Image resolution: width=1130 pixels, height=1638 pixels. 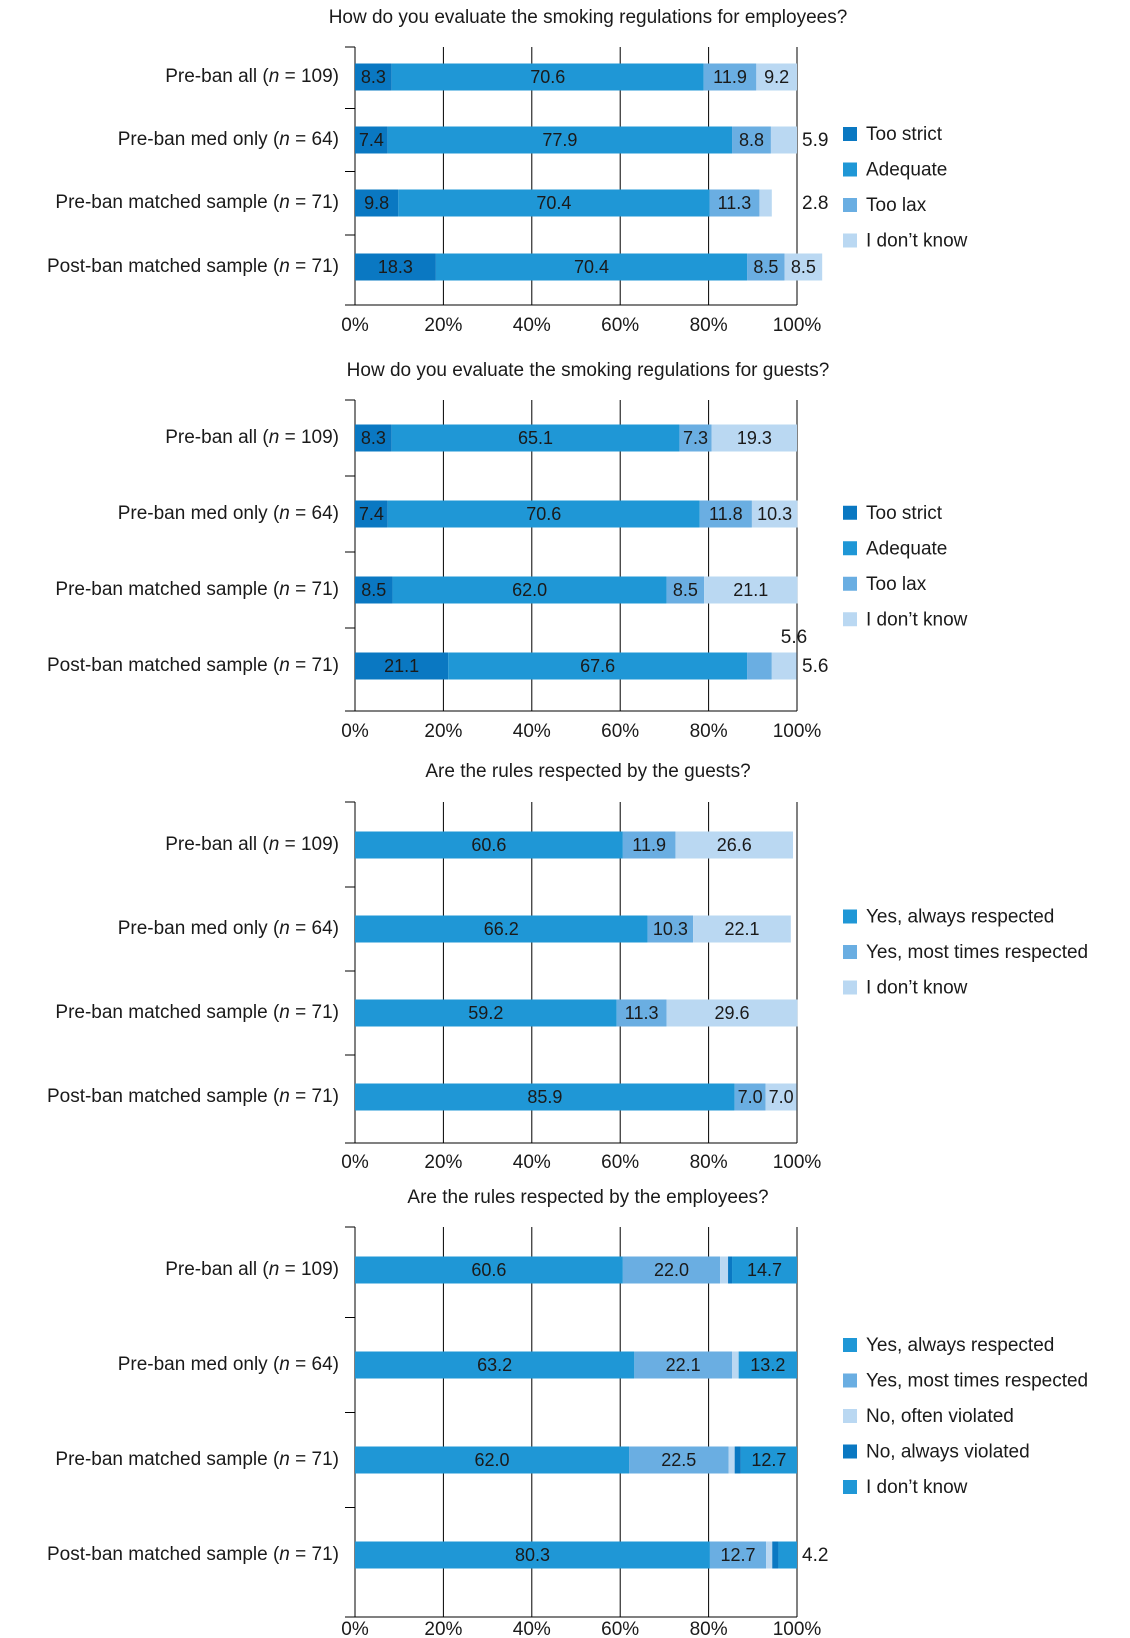 I want to click on data-label: 8.5, so click(x=373, y=590).